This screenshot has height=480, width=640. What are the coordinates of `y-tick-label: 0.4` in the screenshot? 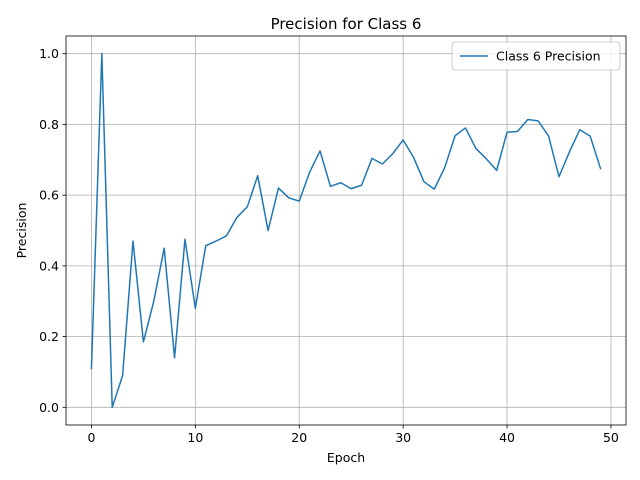 It's located at (49, 265).